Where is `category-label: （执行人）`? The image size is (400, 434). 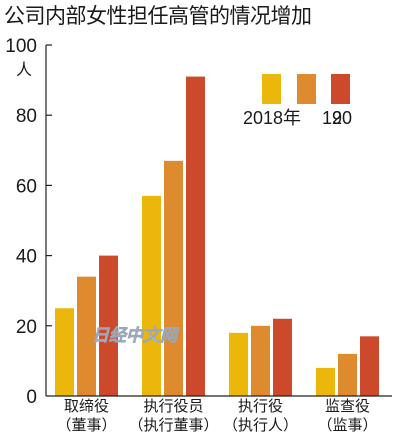 category-label: （执行人） is located at coordinates (260, 425).